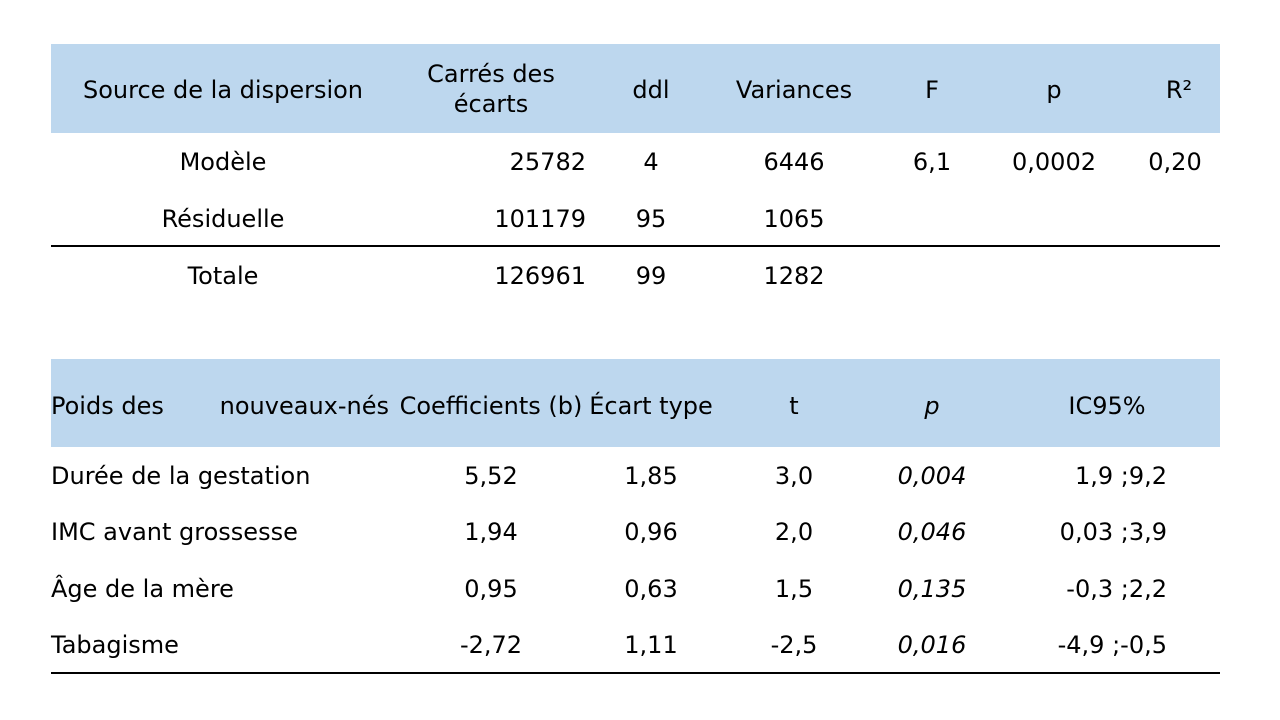 This screenshot has width=1280, height=720. What do you see at coordinates (174, 532) in the screenshot?
I see `row-label: IMC avant grossesse` at bounding box center [174, 532].